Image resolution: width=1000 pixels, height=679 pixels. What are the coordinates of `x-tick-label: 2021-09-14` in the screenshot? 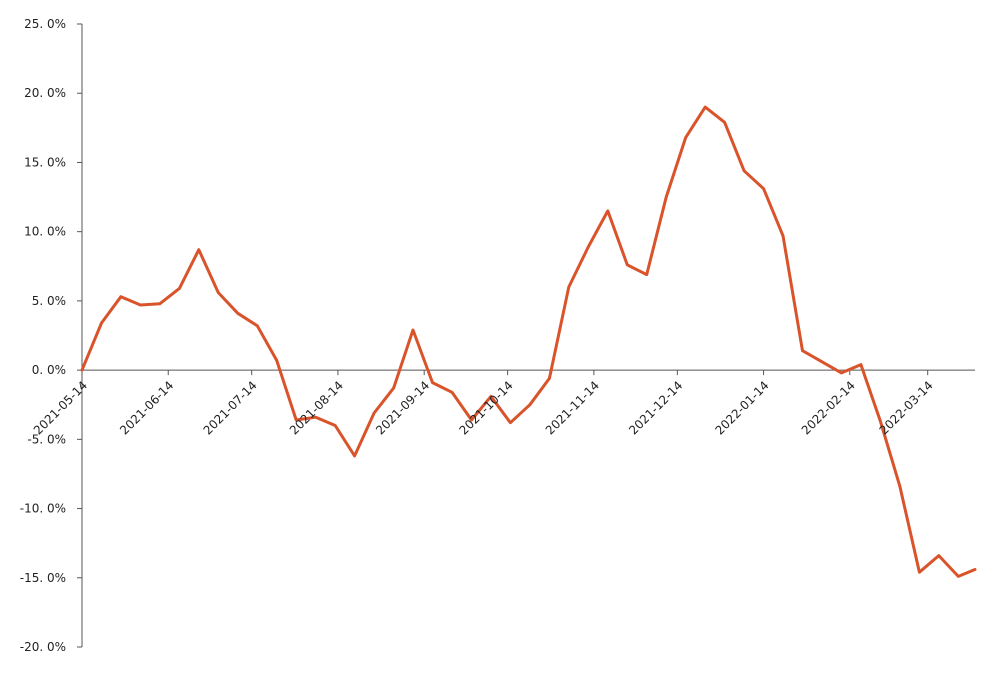 It's located at (402, 407).